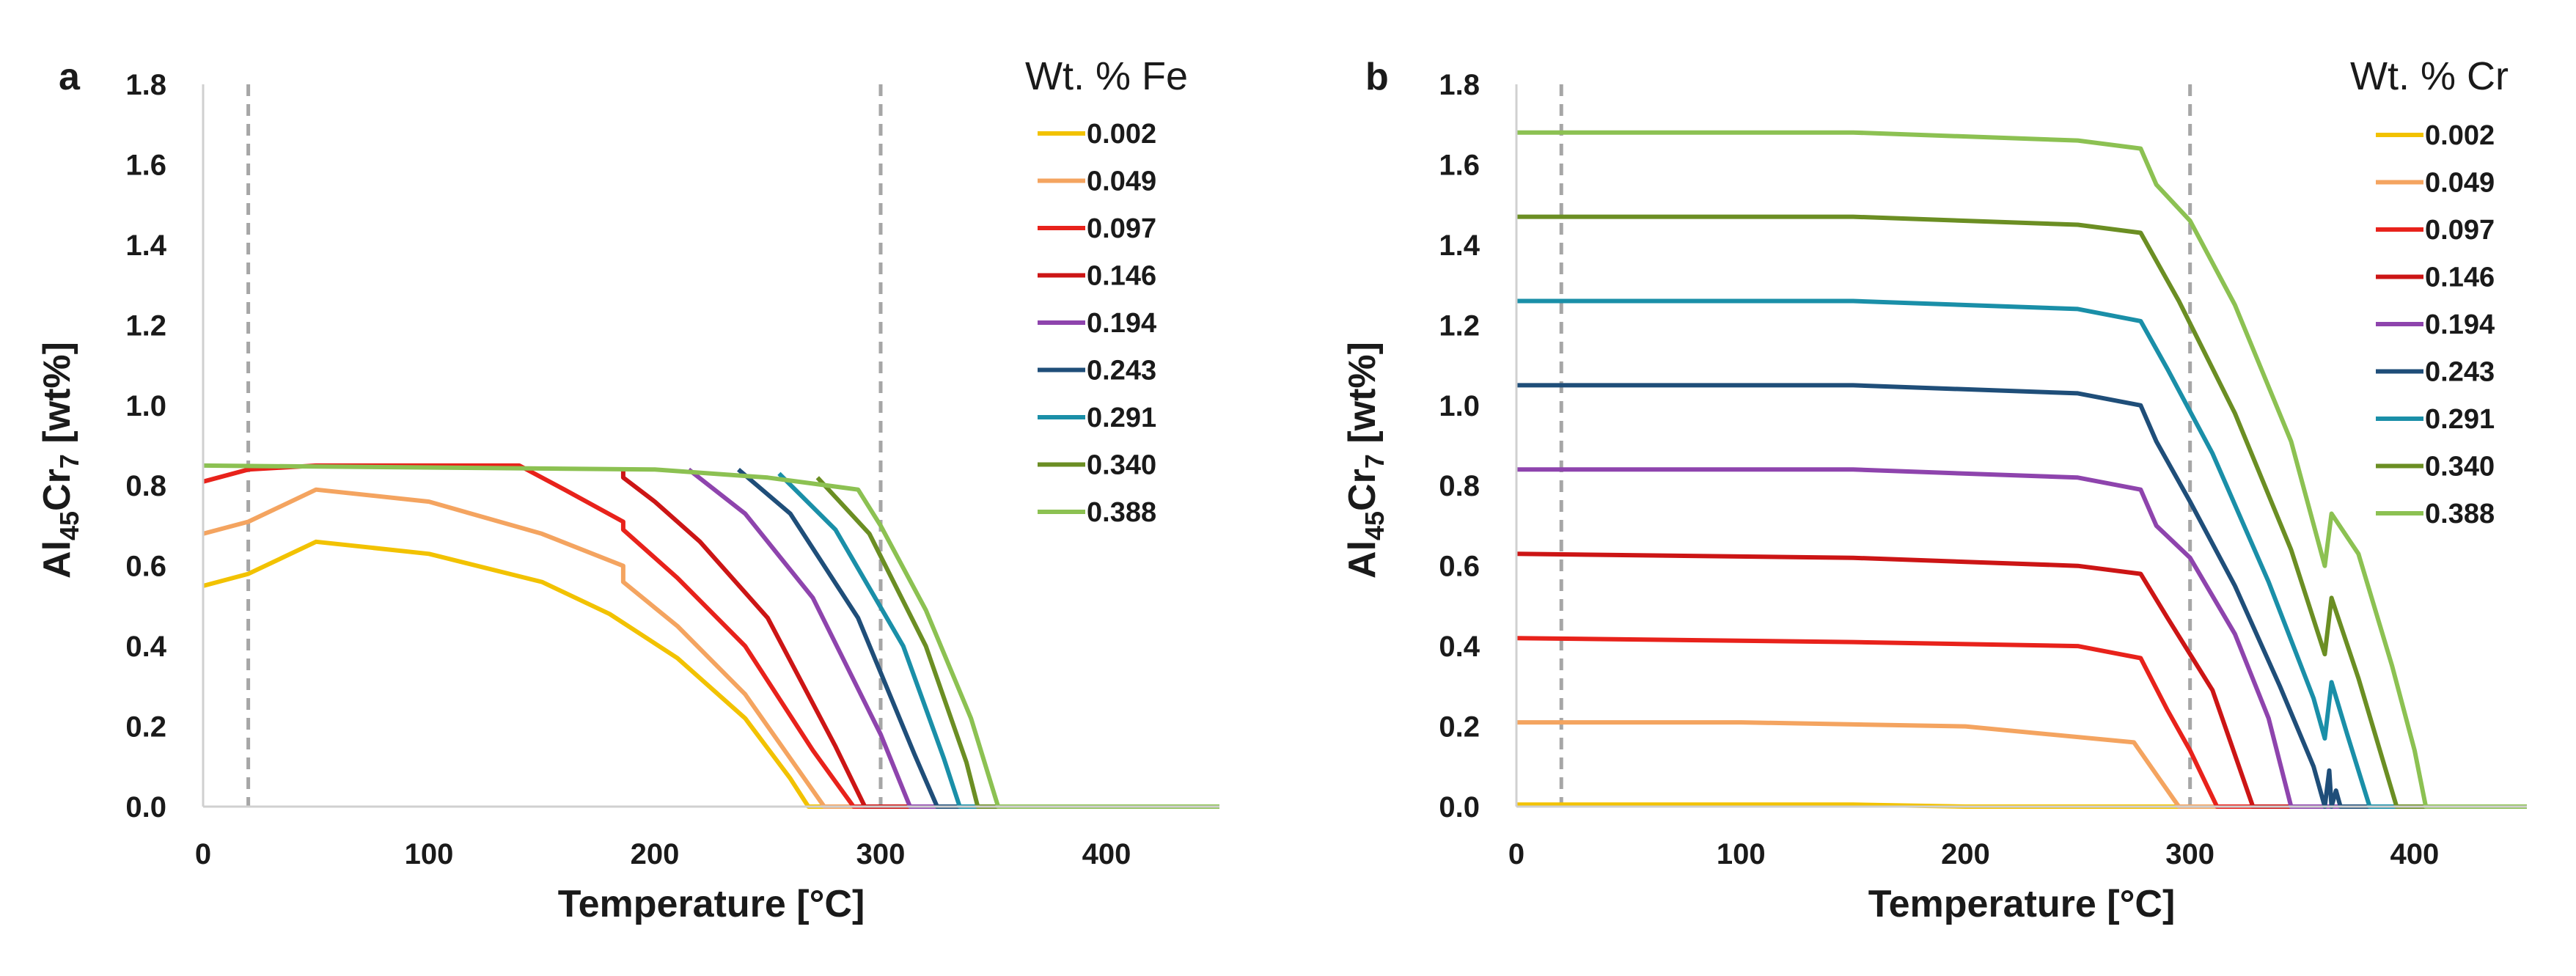 The height and width of the screenshot is (976, 2576). I want to click on x-tick-label-a: 300, so click(881, 854).